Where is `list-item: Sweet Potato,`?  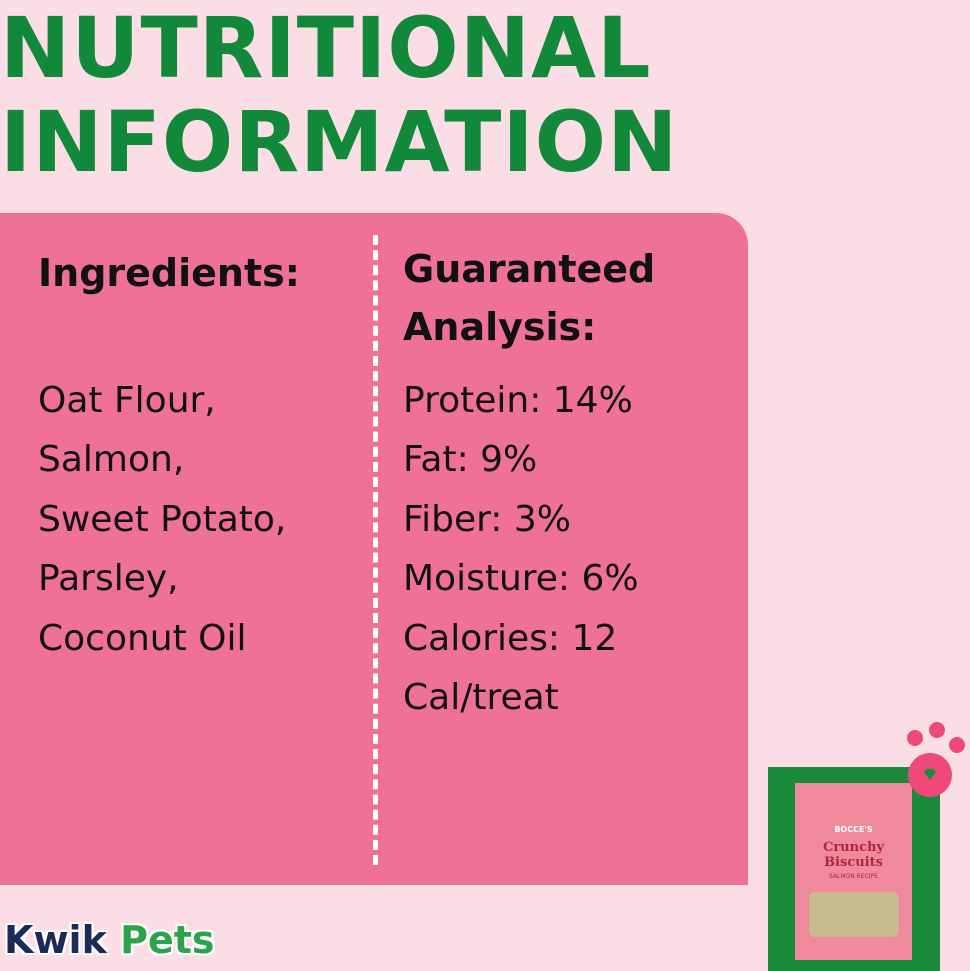 list-item: Sweet Potato, is located at coordinates (162, 519).